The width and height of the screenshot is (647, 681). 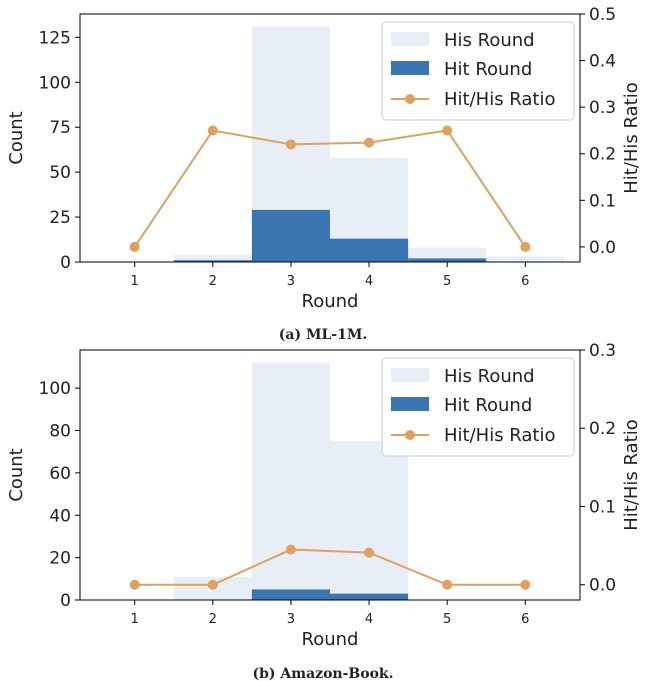 What do you see at coordinates (60, 516) in the screenshot?
I see `y-tick-label: 40` at bounding box center [60, 516].